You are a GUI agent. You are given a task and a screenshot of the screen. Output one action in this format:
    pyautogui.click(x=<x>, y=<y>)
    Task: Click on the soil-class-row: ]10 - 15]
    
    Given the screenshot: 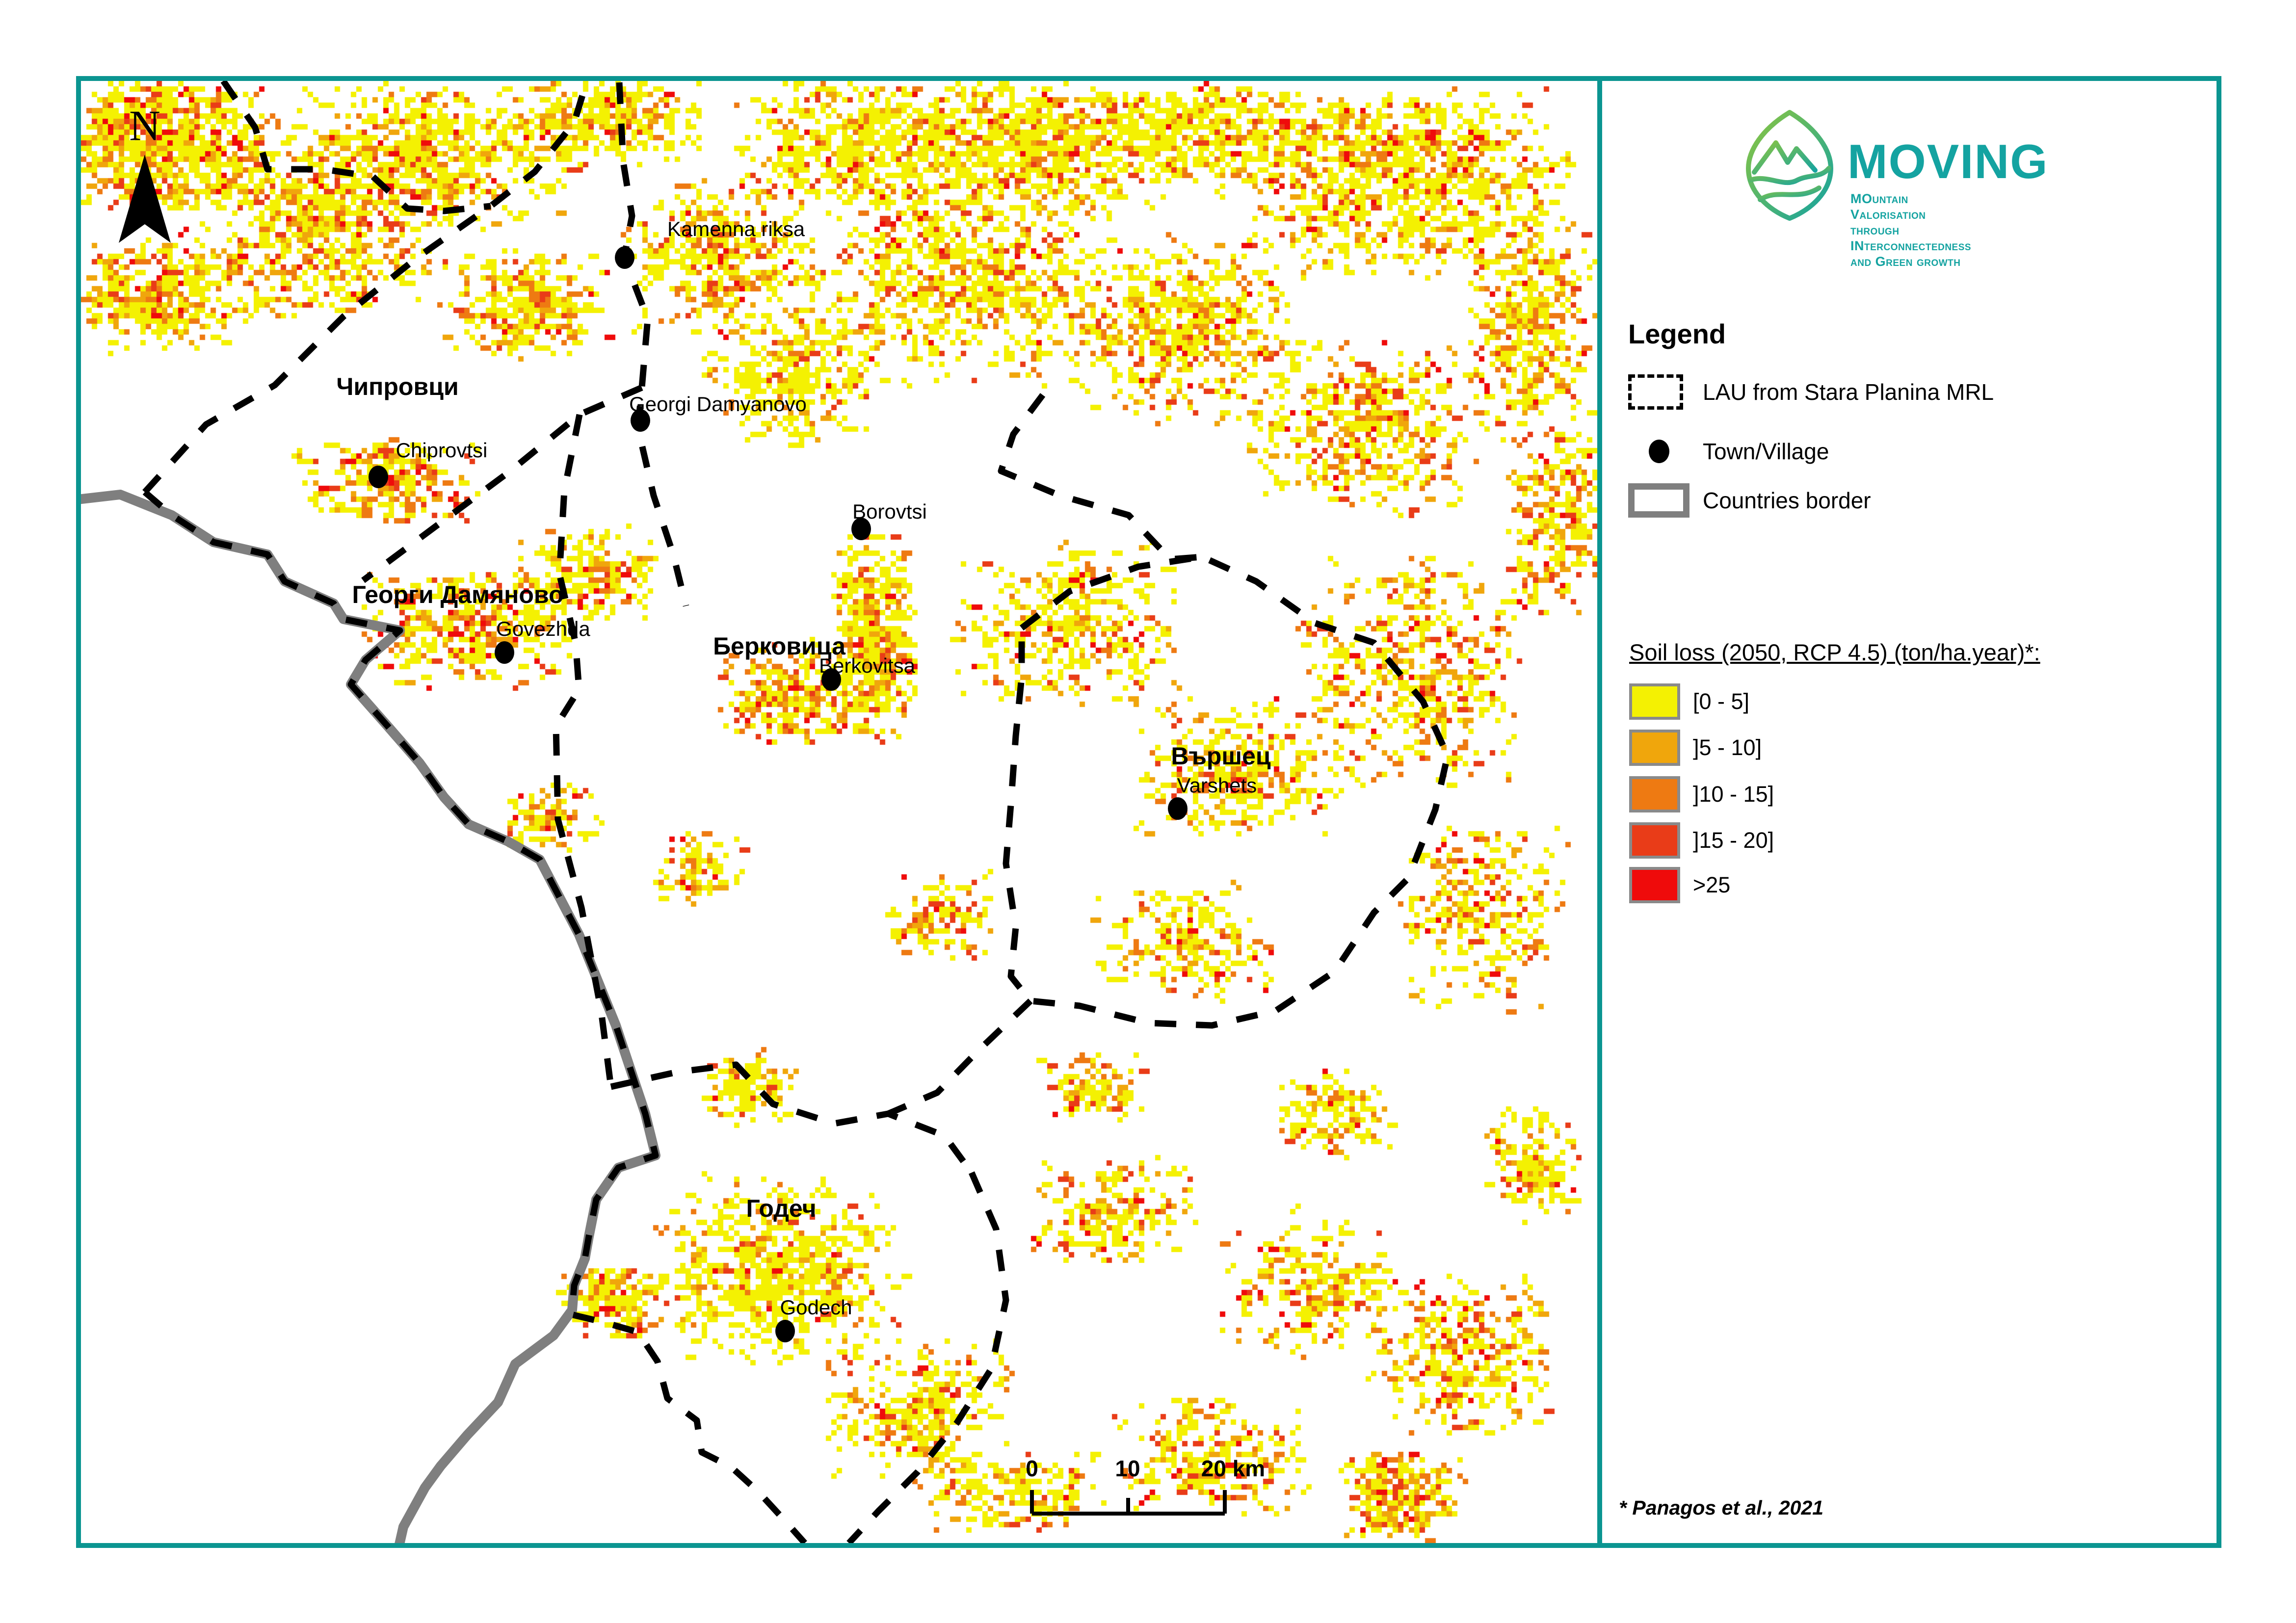 What is the action you would take?
    pyautogui.click(x=1701, y=794)
    